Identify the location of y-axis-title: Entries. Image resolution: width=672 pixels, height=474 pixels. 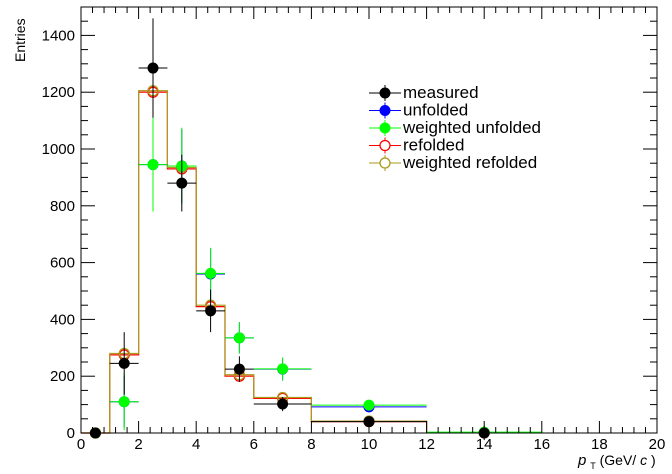
(20, 40).